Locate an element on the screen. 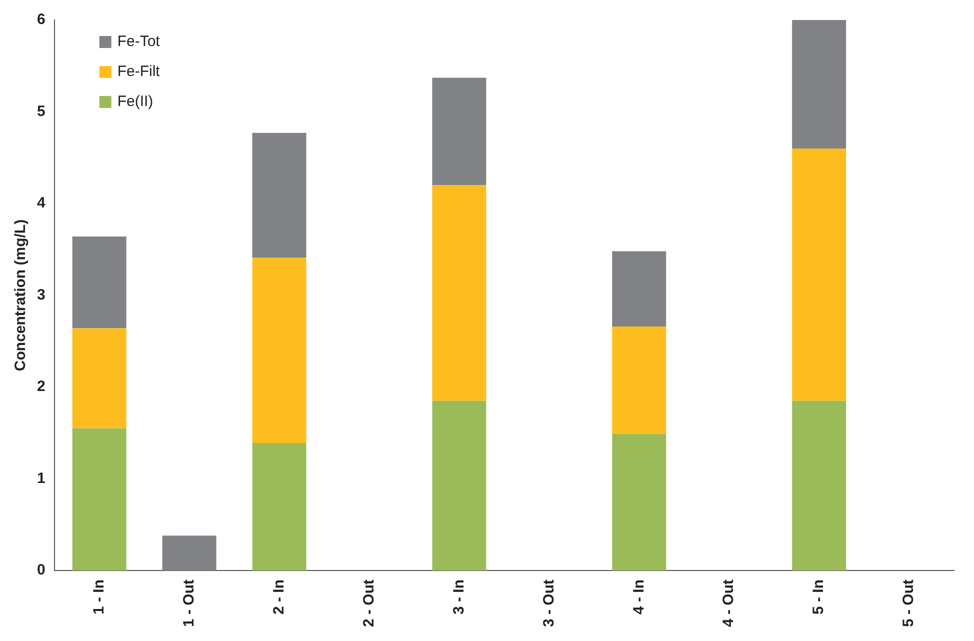 The height and width of the screenshot is (641, 974). x-tick-label: 2 - In is located at coordinates (279, 597).